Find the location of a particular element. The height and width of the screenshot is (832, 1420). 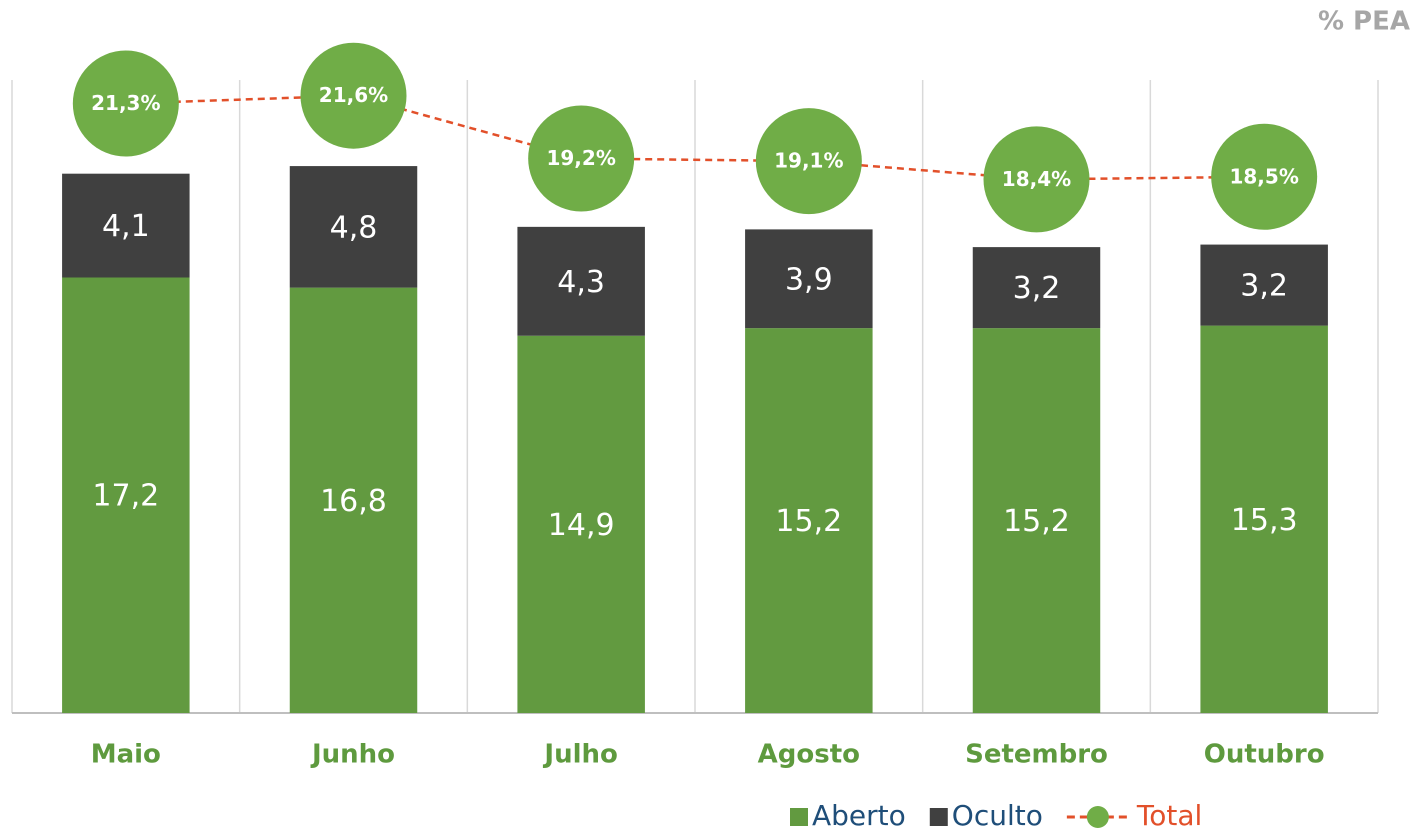

data-label: 16,8 is located at coordinates (353, 501).